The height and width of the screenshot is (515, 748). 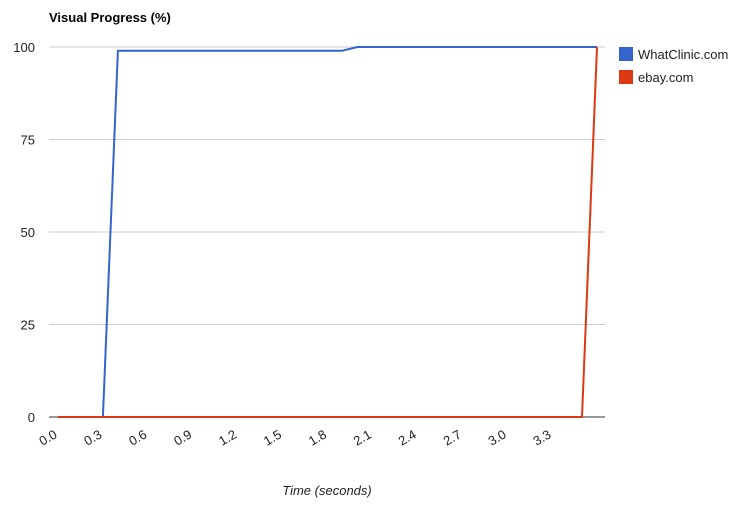 What do you see at coordinates (272, 438) in the screenshot?
I see `x-tick-label: 1.5` at bounding box center [272, 438].